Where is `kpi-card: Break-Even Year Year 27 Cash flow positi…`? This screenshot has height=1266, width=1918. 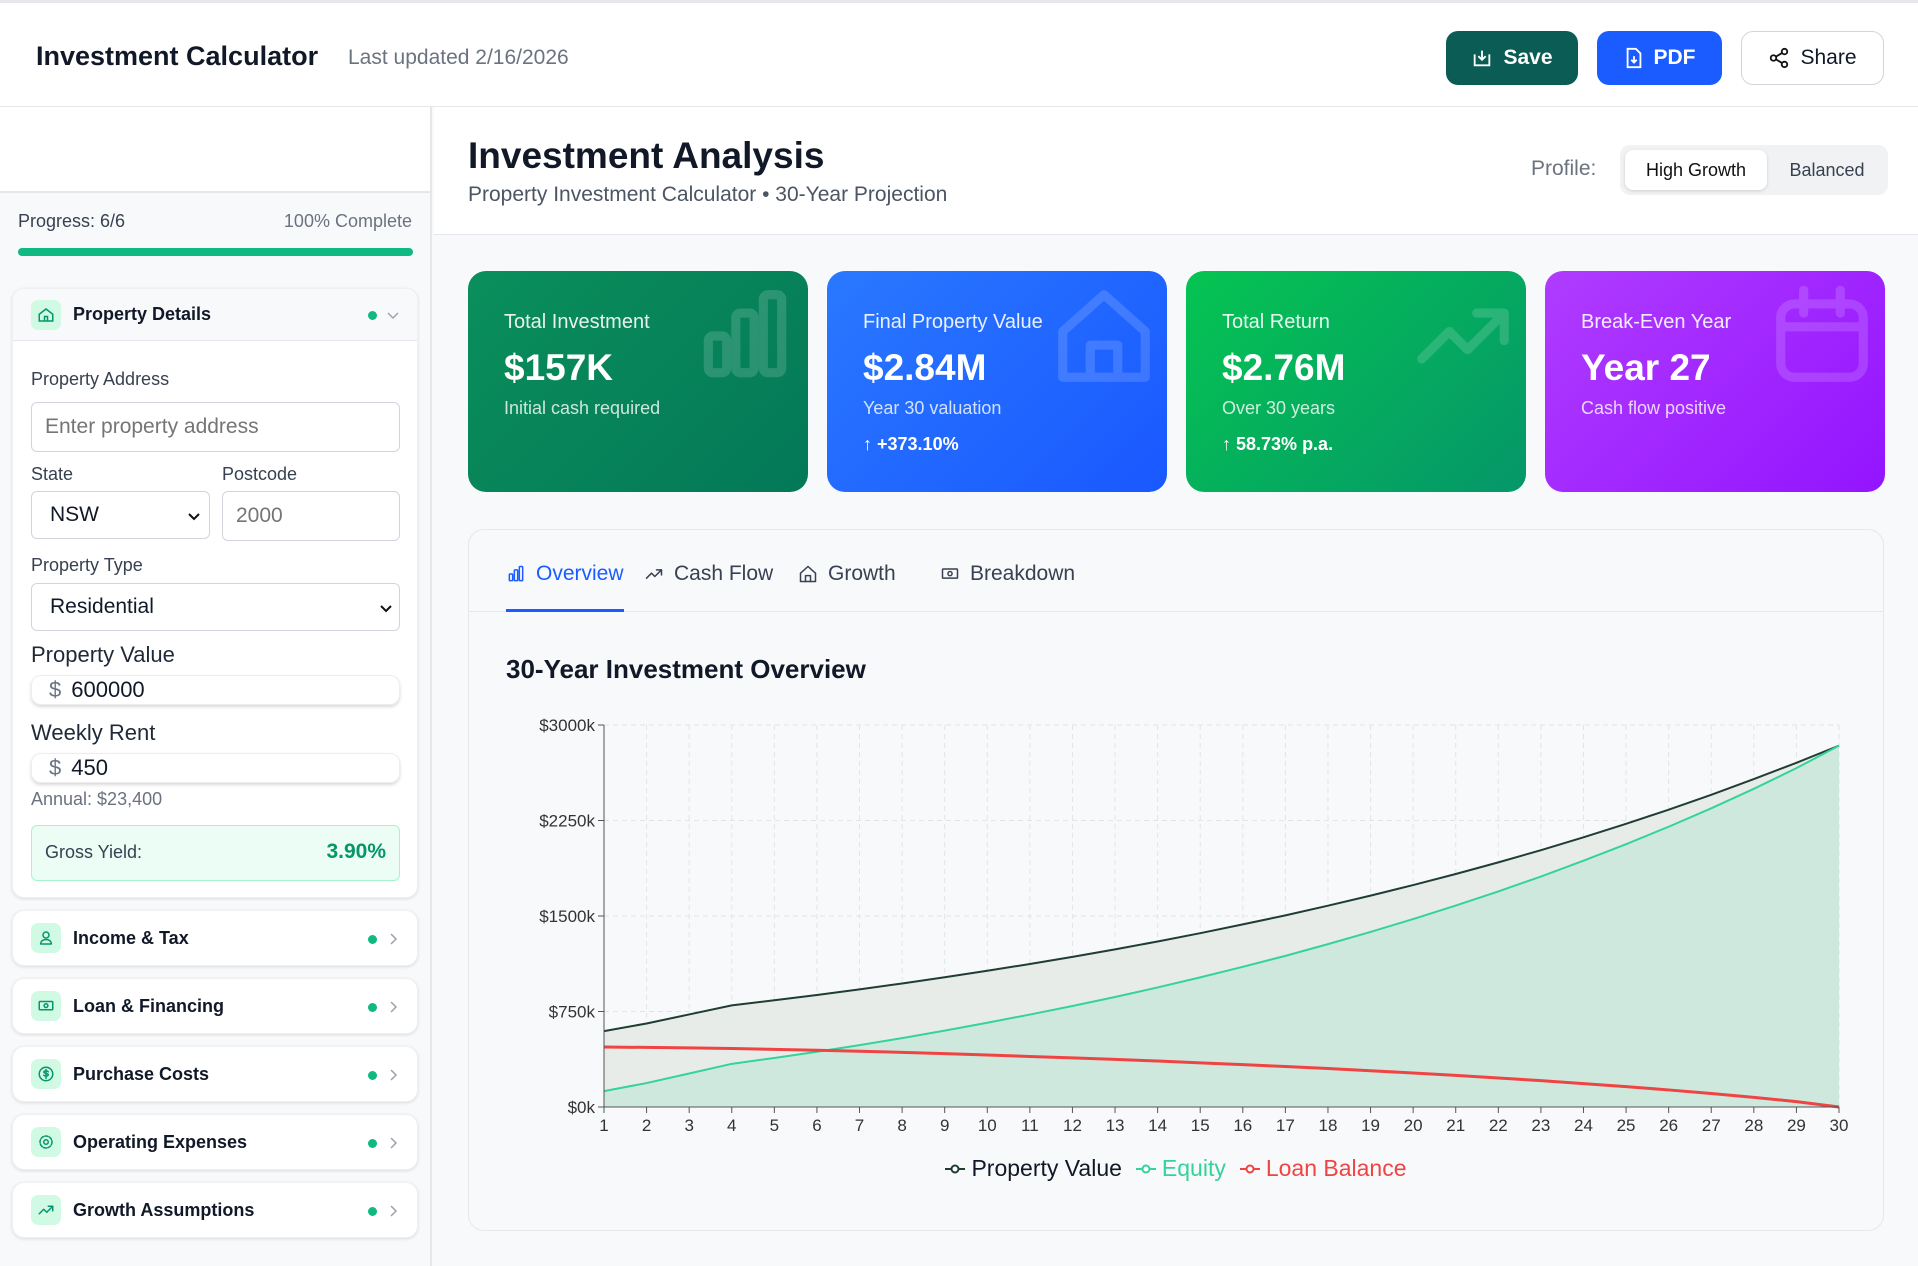 kpi-card: Break-Even Year Year 27 Cash flow positi… is located at coordinates (1715, 381).